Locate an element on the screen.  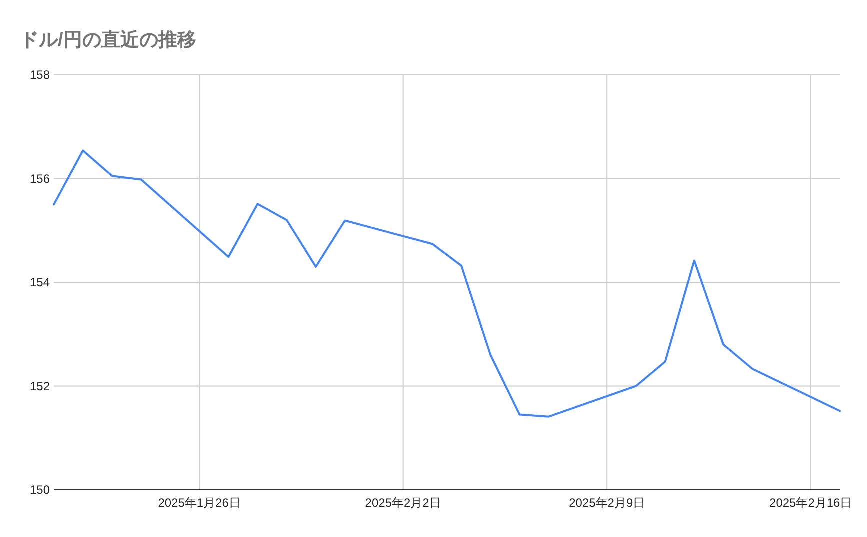
y-tick-label: 154 is located at coordinates (40, 283).